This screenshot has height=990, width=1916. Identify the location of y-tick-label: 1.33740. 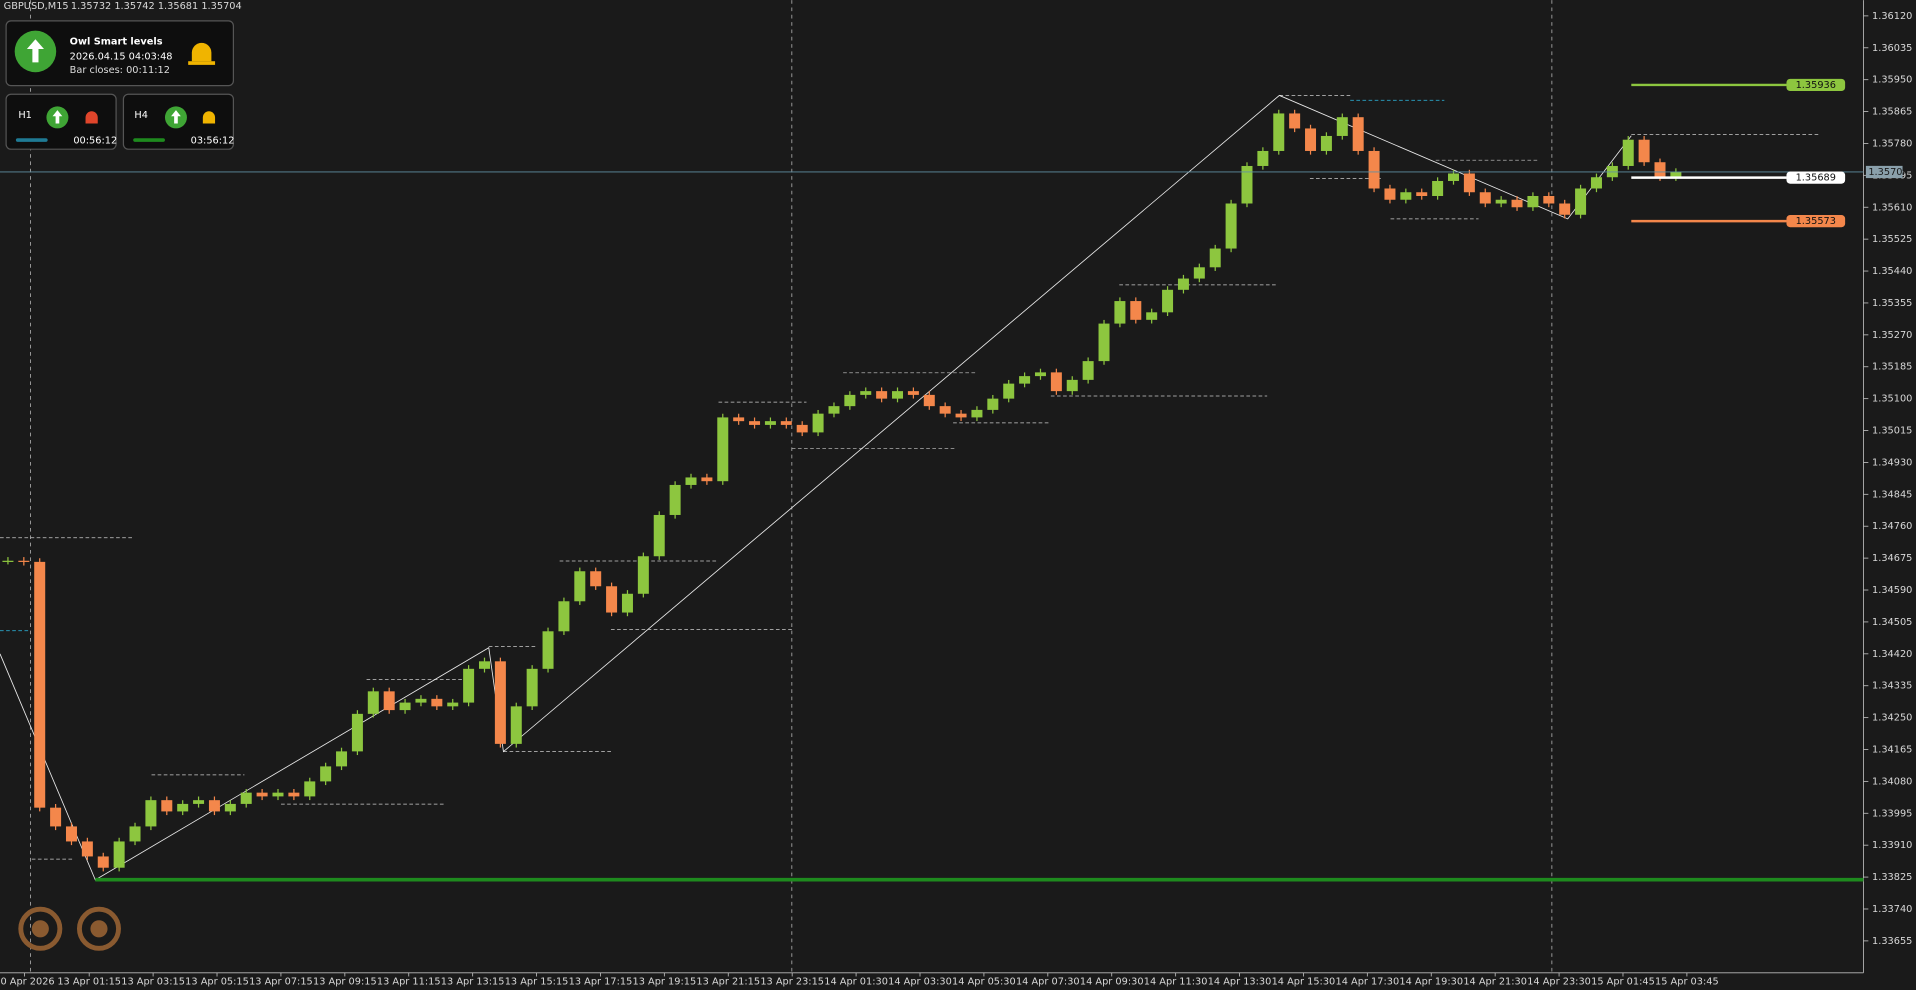
(1892, 909).